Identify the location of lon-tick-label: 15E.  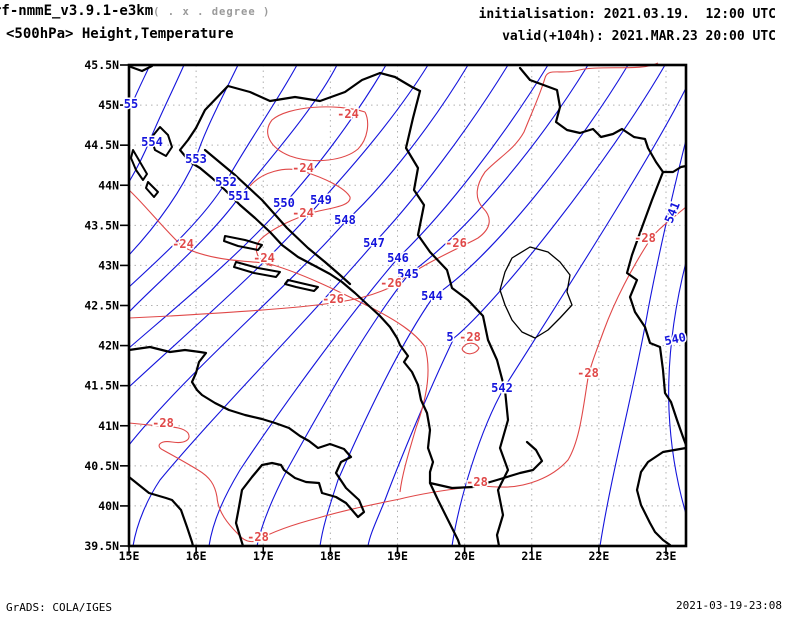
(129, 556).